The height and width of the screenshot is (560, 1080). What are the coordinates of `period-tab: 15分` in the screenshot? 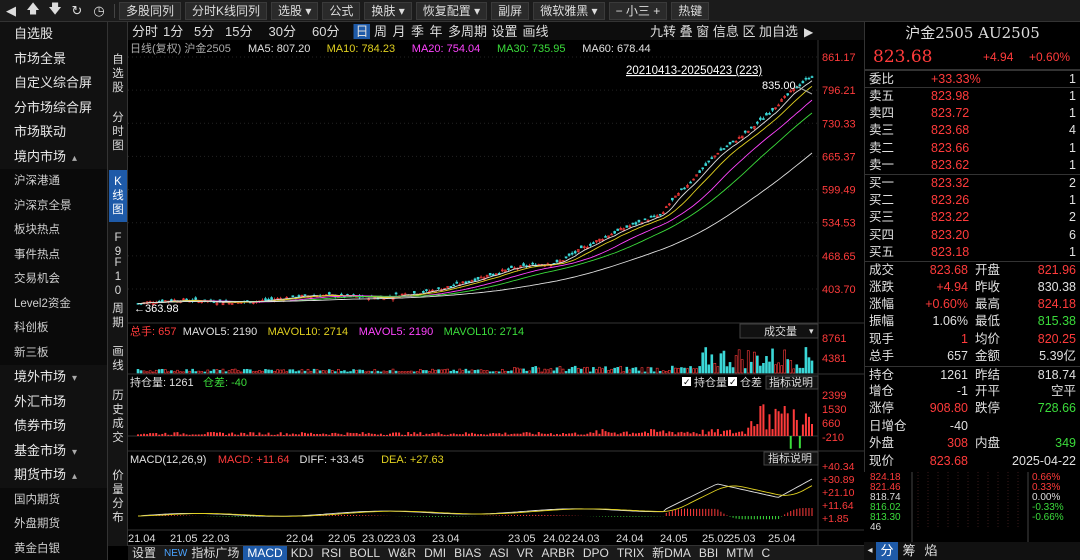 It's located at (238, 31).